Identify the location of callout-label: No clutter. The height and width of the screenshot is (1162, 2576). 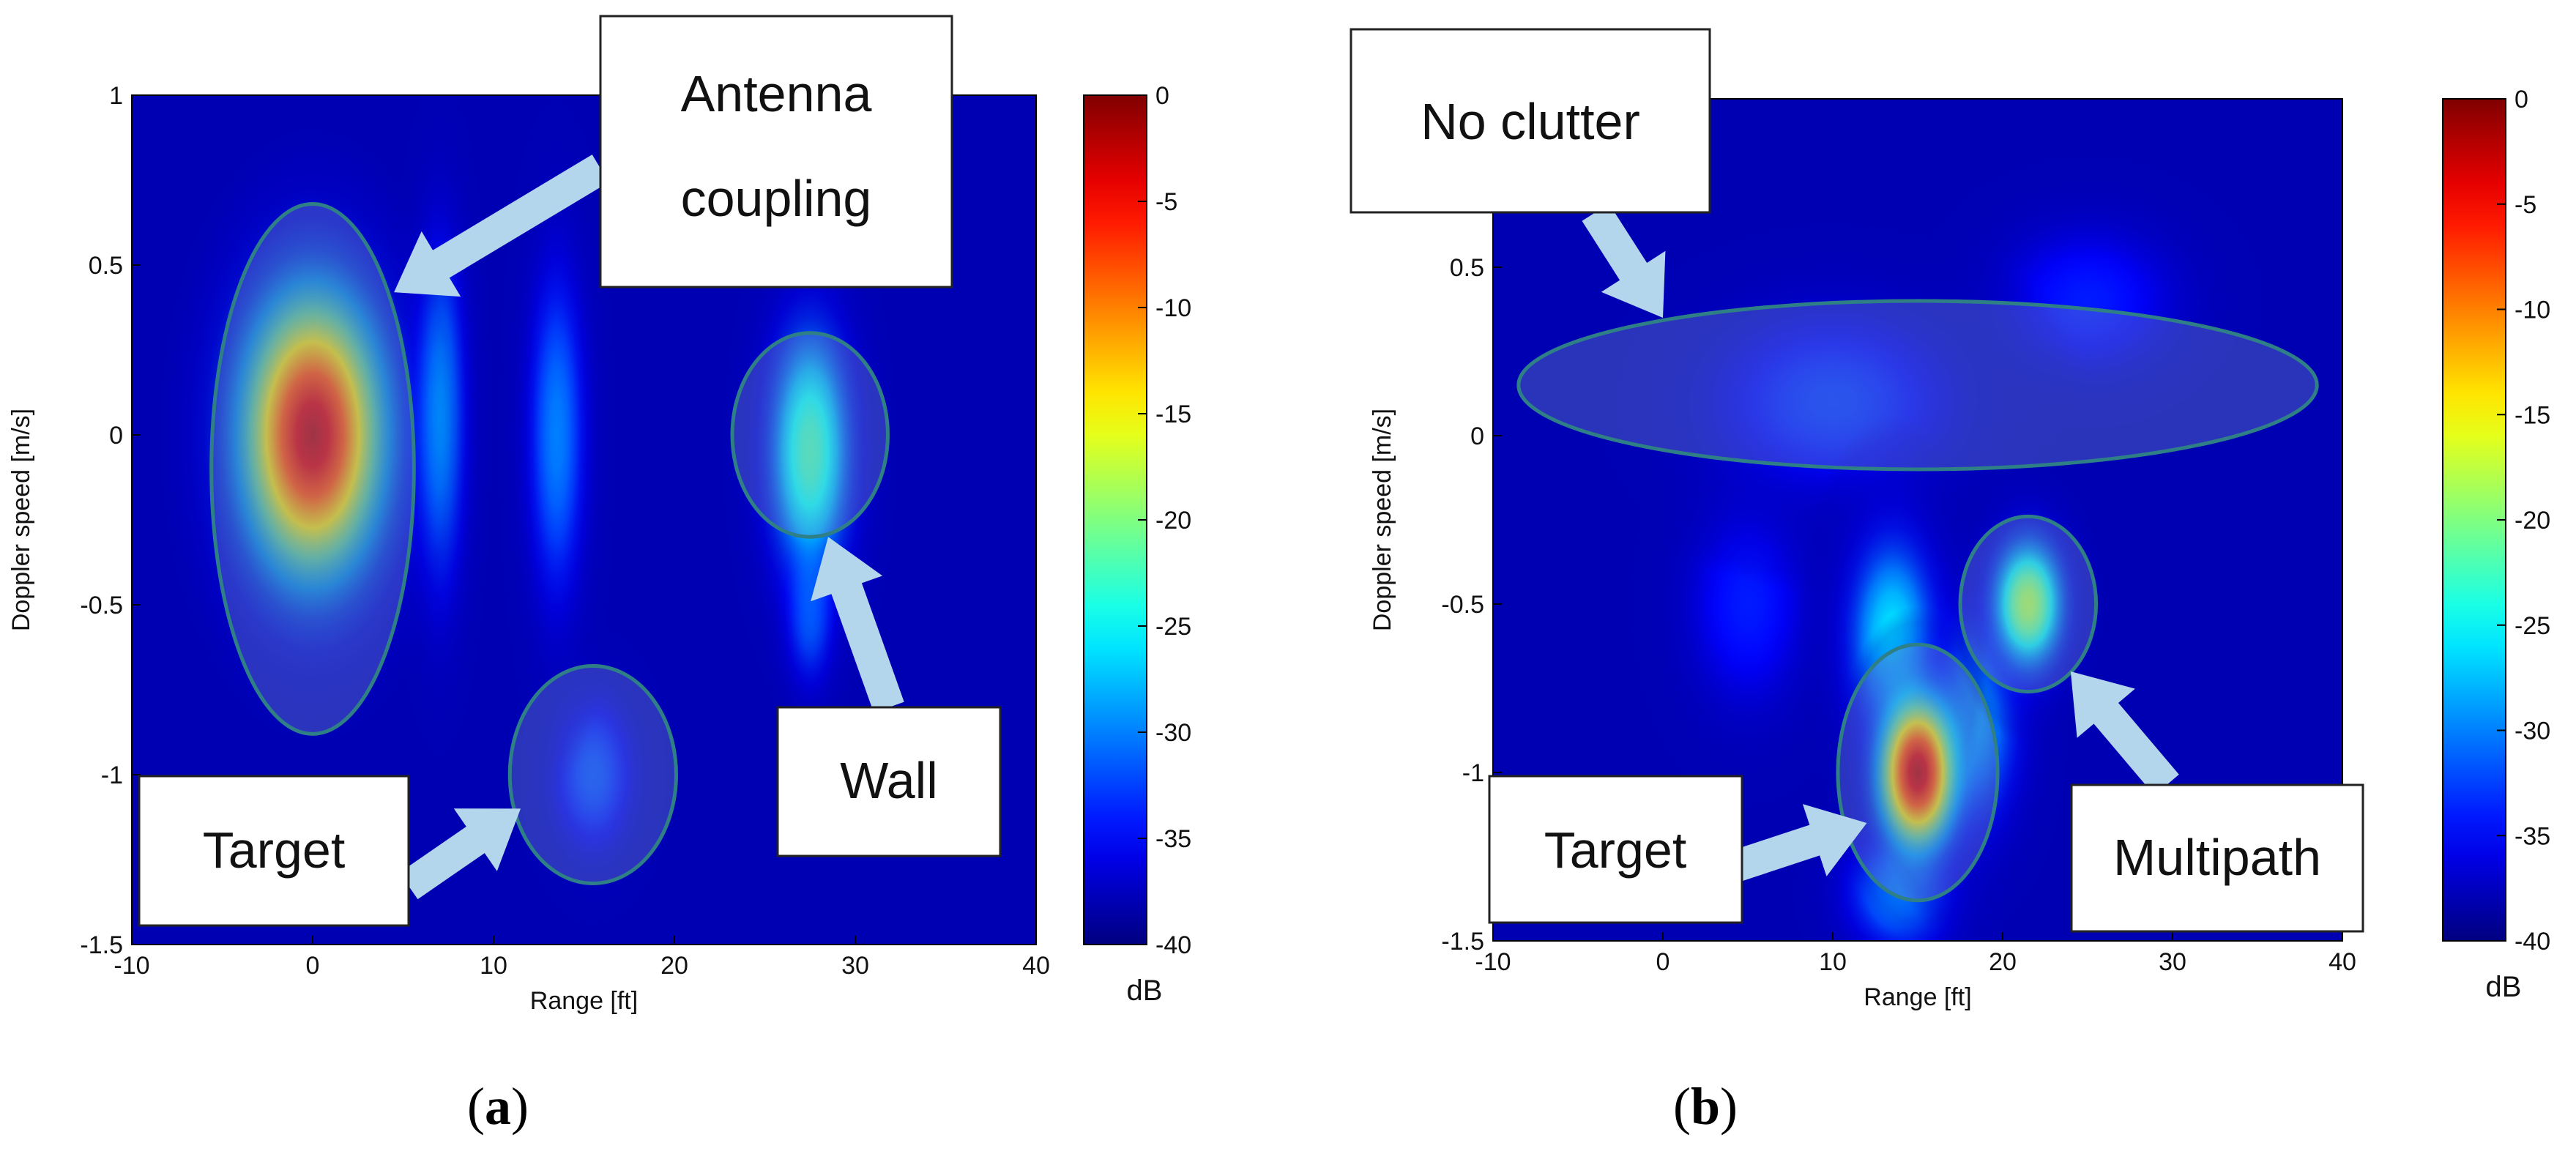
(1530, 121).